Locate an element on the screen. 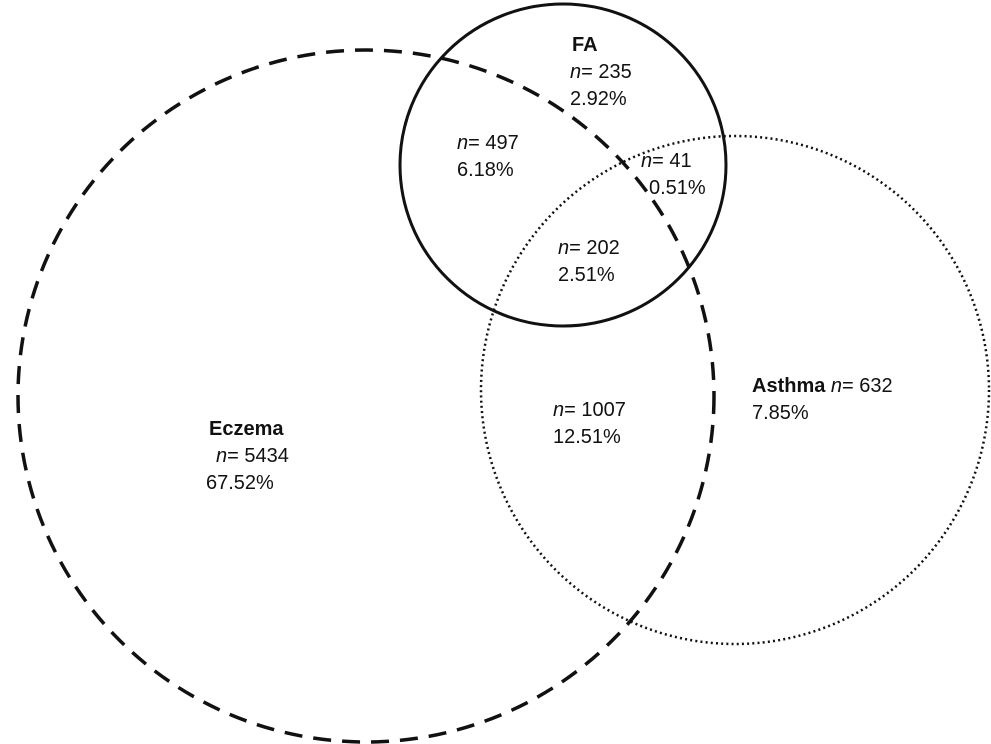 The height and width of the screenshot is (744, 991). asthma-only-label: Asthma n= 632 7.85% is located at coordinates (822, 400).